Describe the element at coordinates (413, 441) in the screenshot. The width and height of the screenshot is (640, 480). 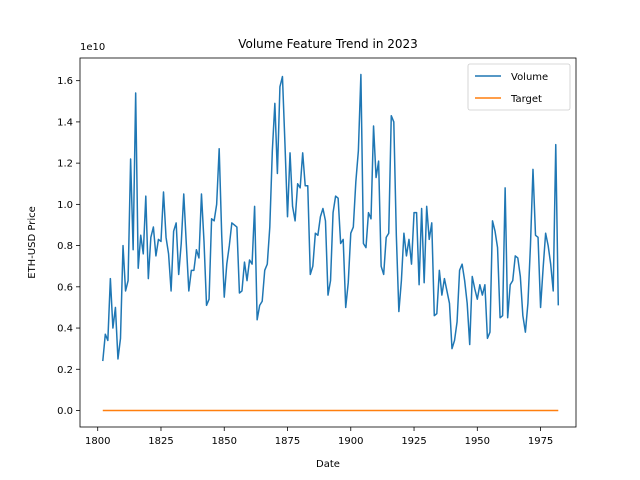
I see `x-tick-label: 1925` at that location.